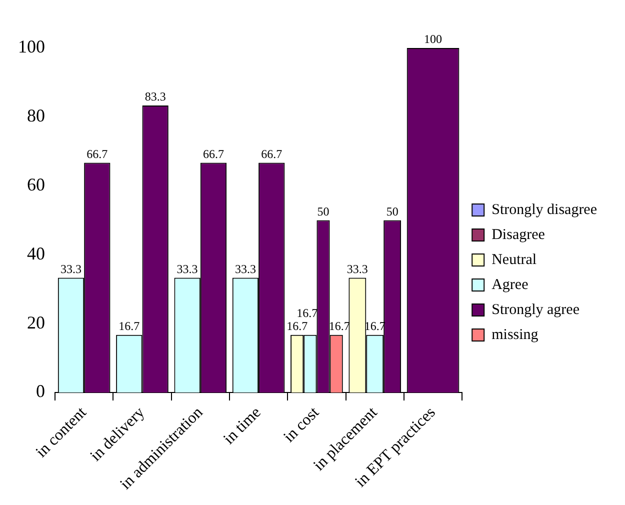 The width and height of the screenshot is (625, 505). I want to click on legend-label: missing, so click(515, 334).